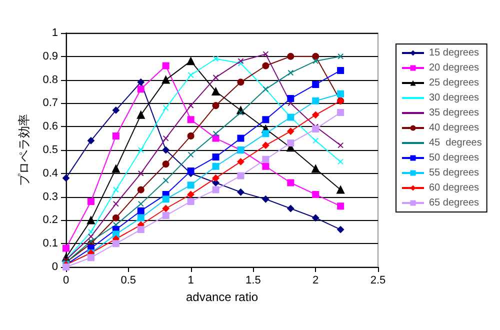  I want to click on legend-label: 35 degrees, so click(454, 113).